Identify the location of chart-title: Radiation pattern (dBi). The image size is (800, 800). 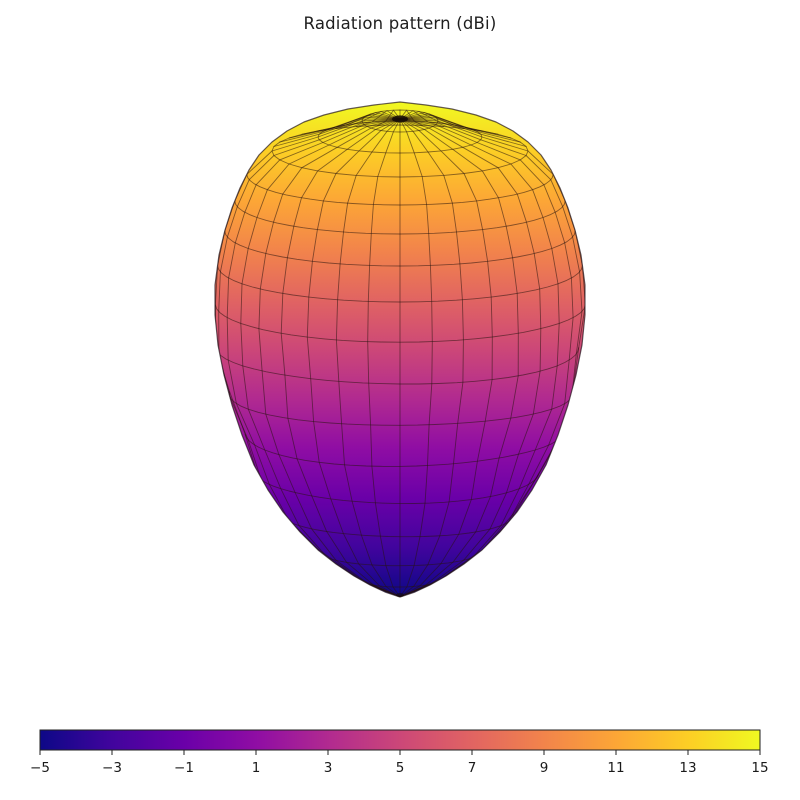
(400, 23).